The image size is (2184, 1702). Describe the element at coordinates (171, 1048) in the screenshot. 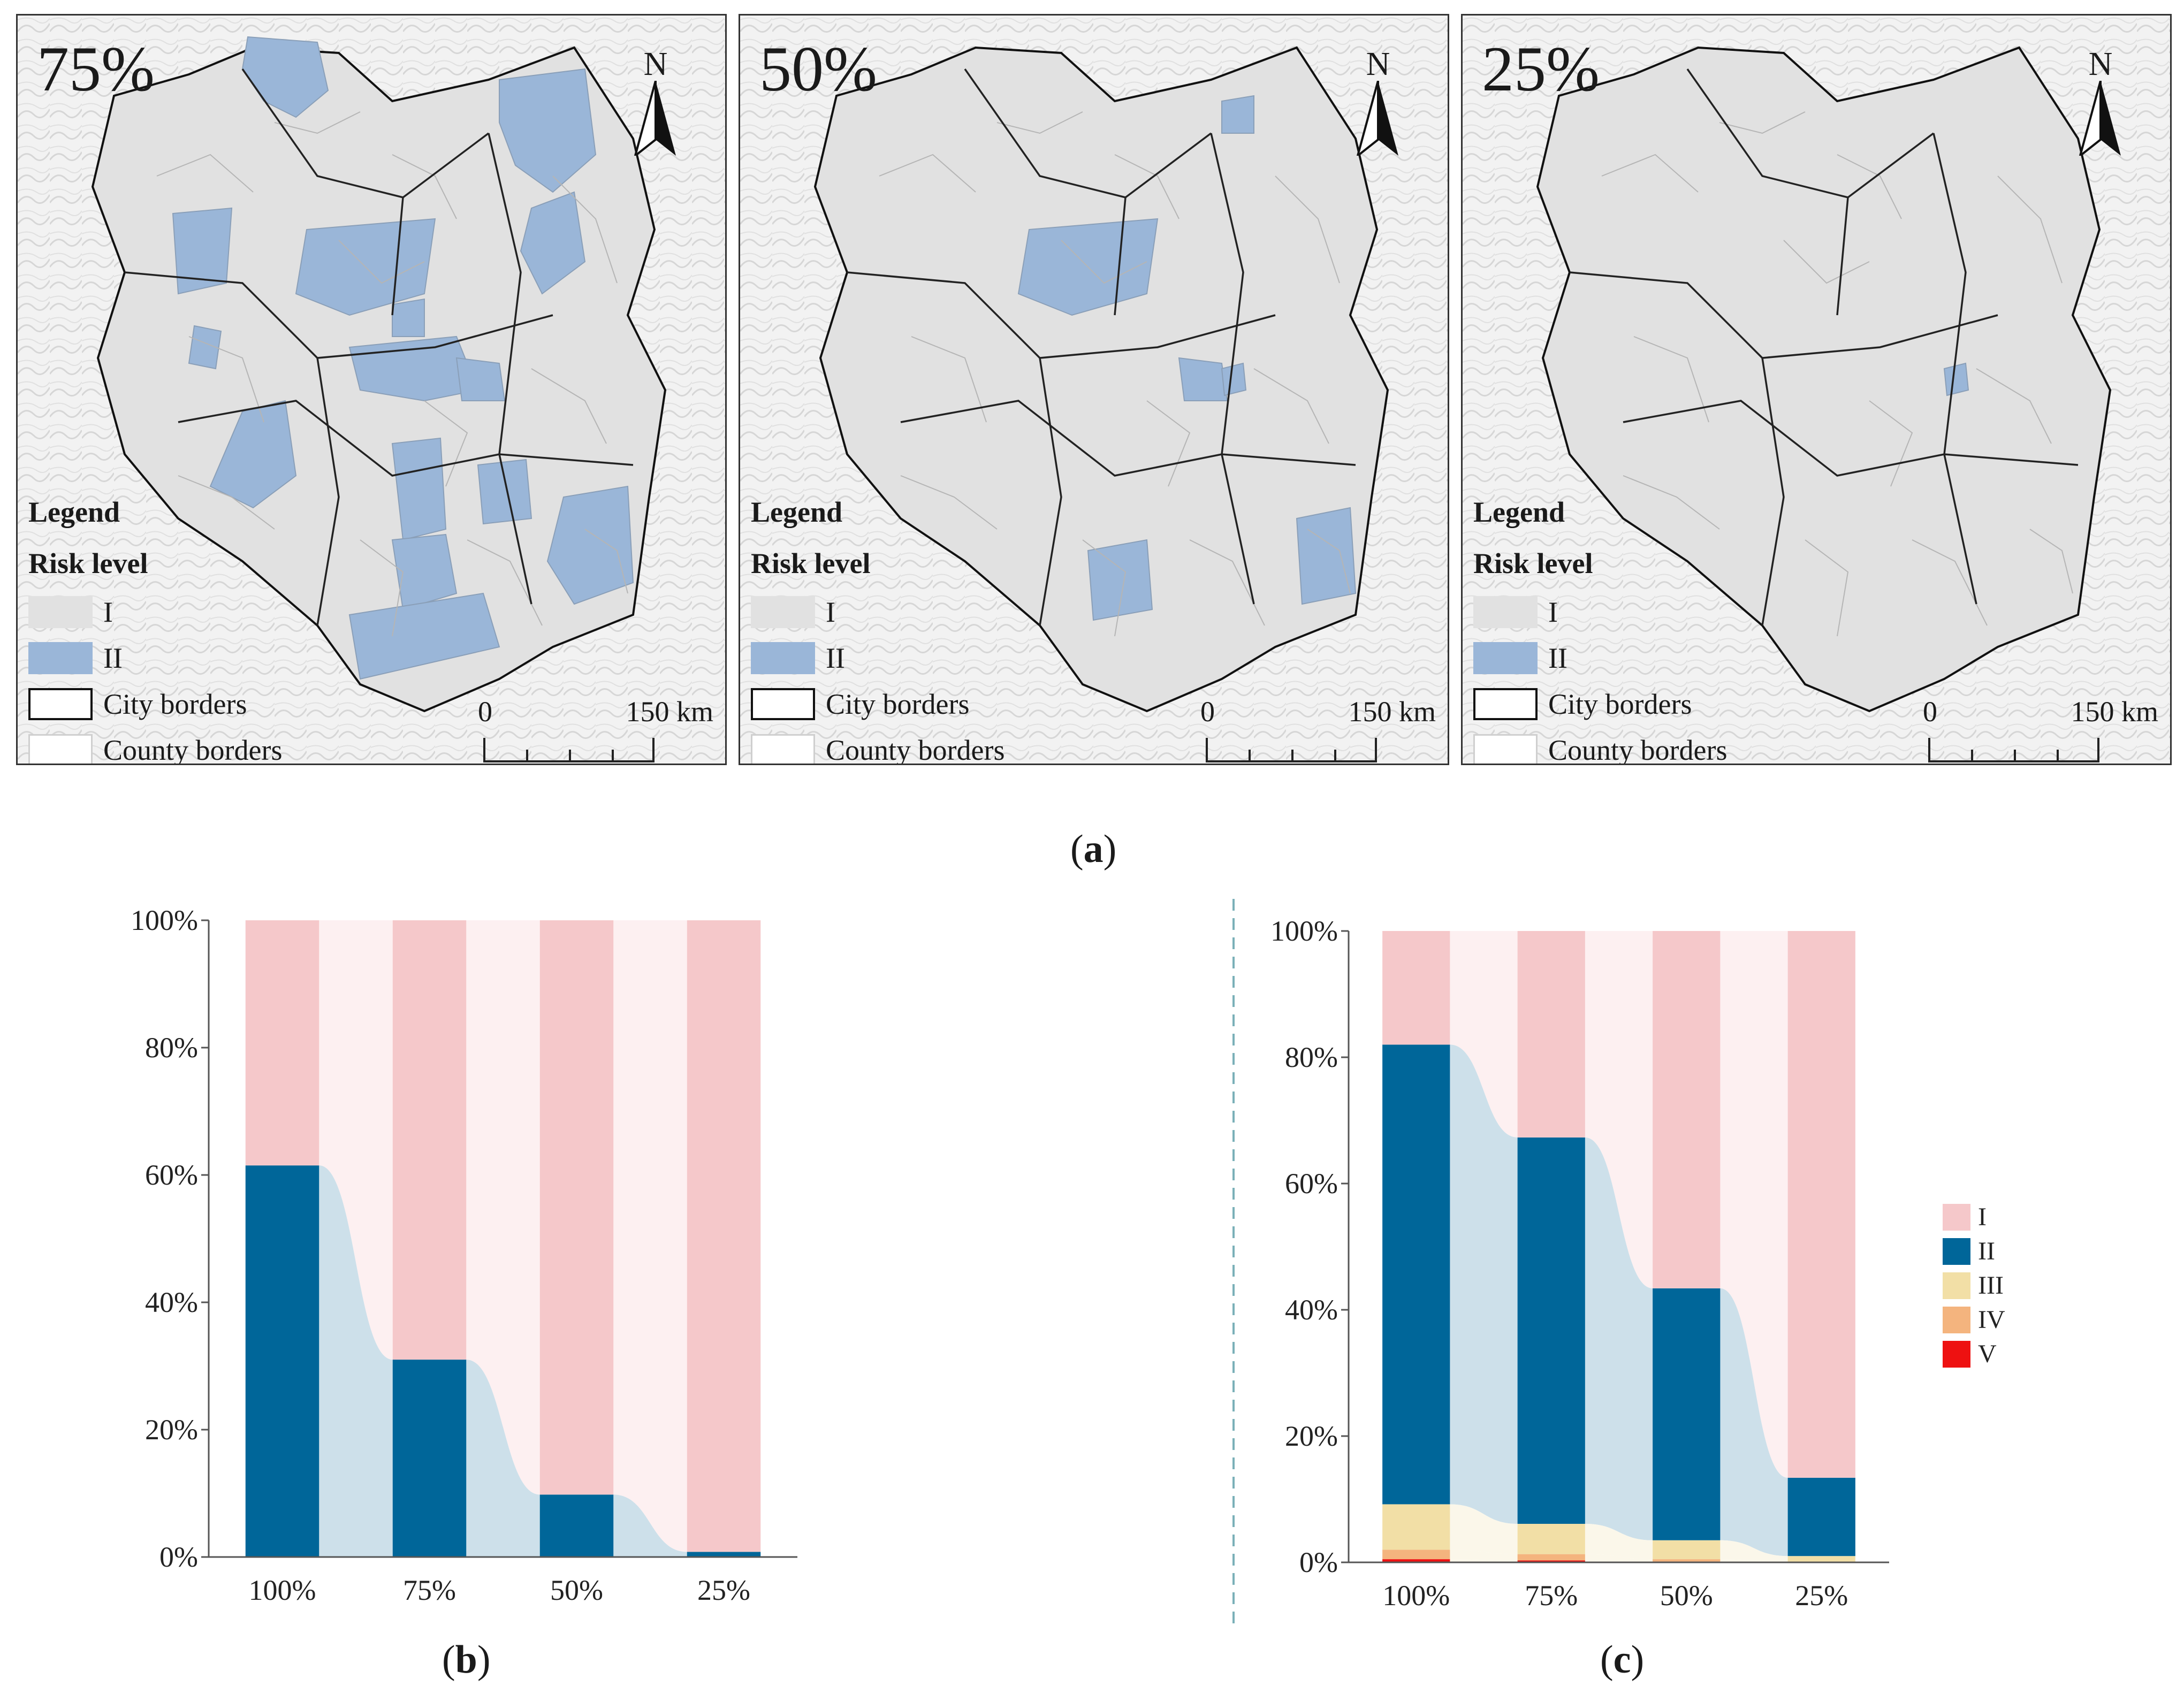

I see `y-tick-label: 80%` at that location.